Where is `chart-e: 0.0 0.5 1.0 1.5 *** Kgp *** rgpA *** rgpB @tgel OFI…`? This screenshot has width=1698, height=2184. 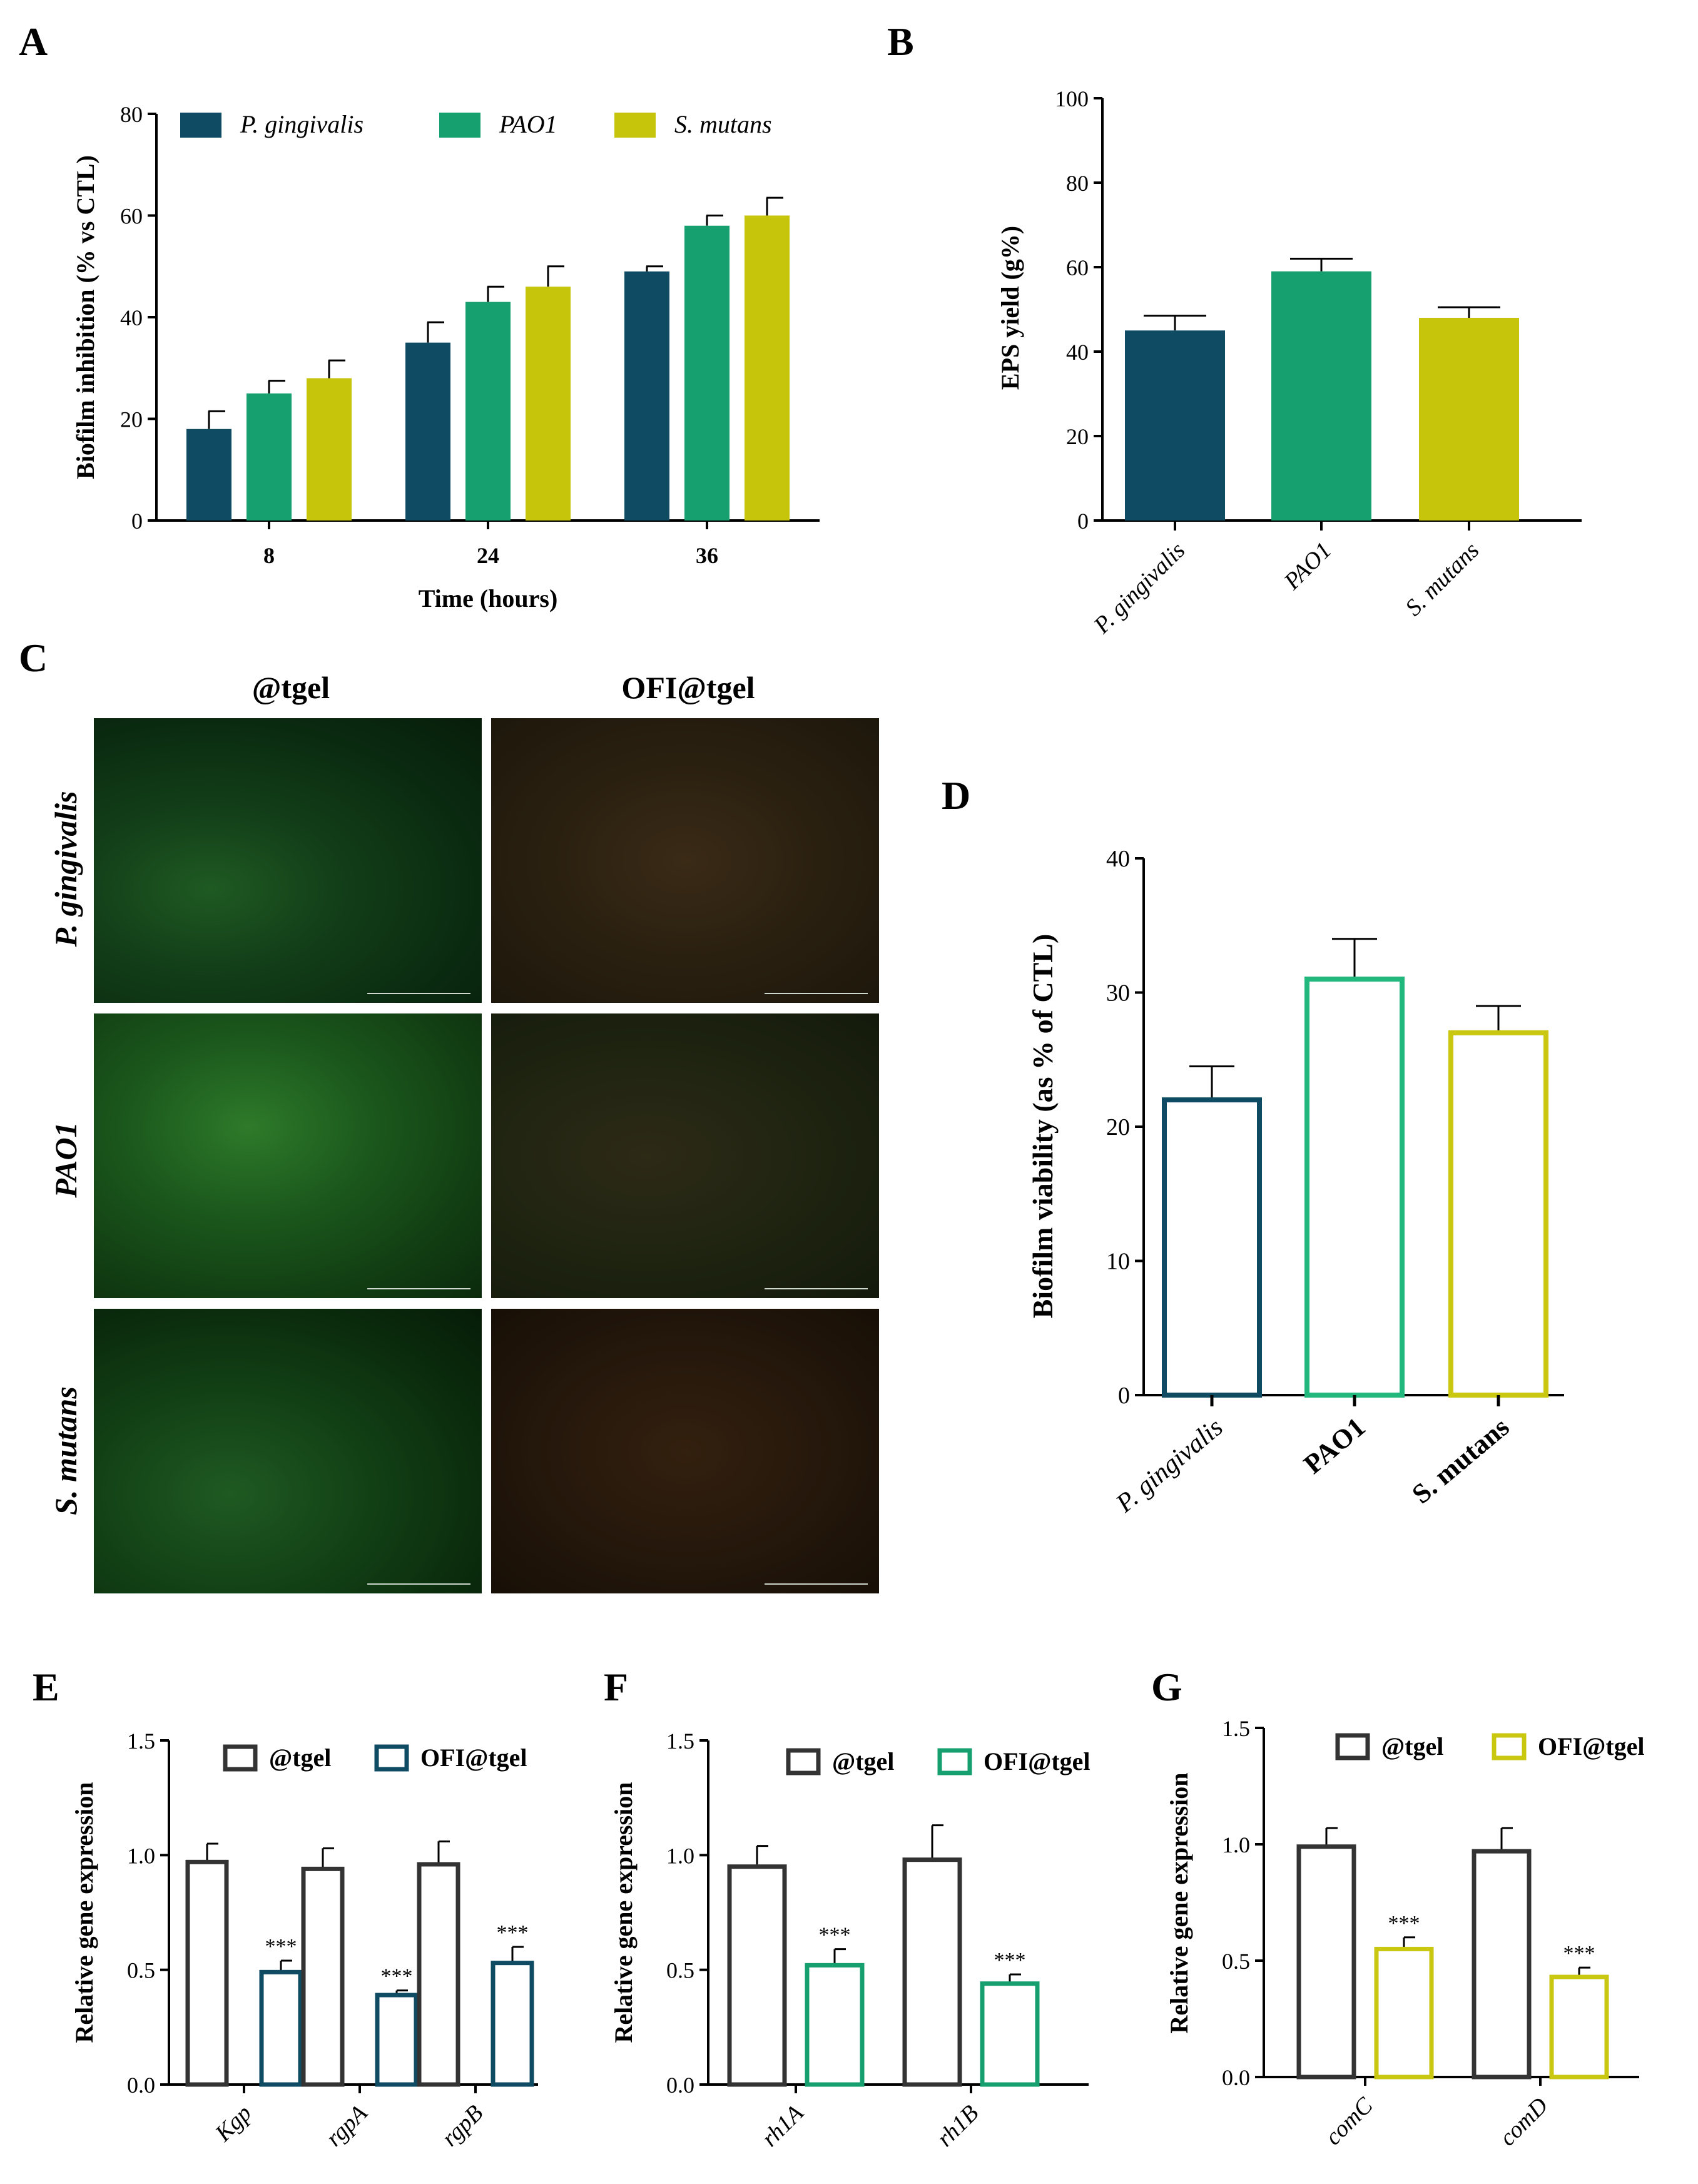
chart-e: 0.0 0.5 1.0 1.5 *** Kgp *** rgpA *** rgpB @tgel OFI… is located at coordinates (304, 1940).